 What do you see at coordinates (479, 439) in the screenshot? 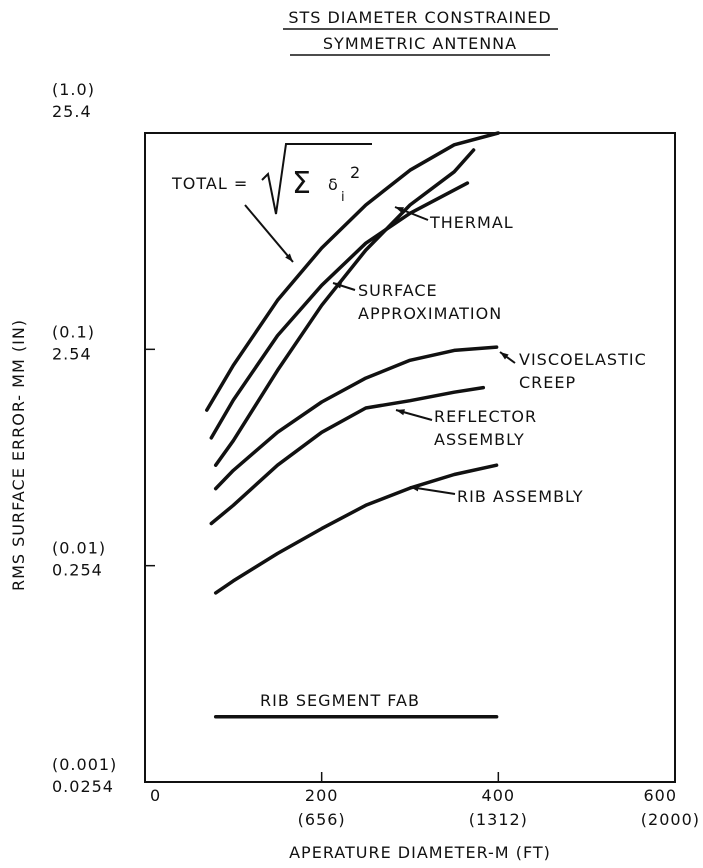
I see `series-label: ASSEMBLY` at bounding box center [479, 439].